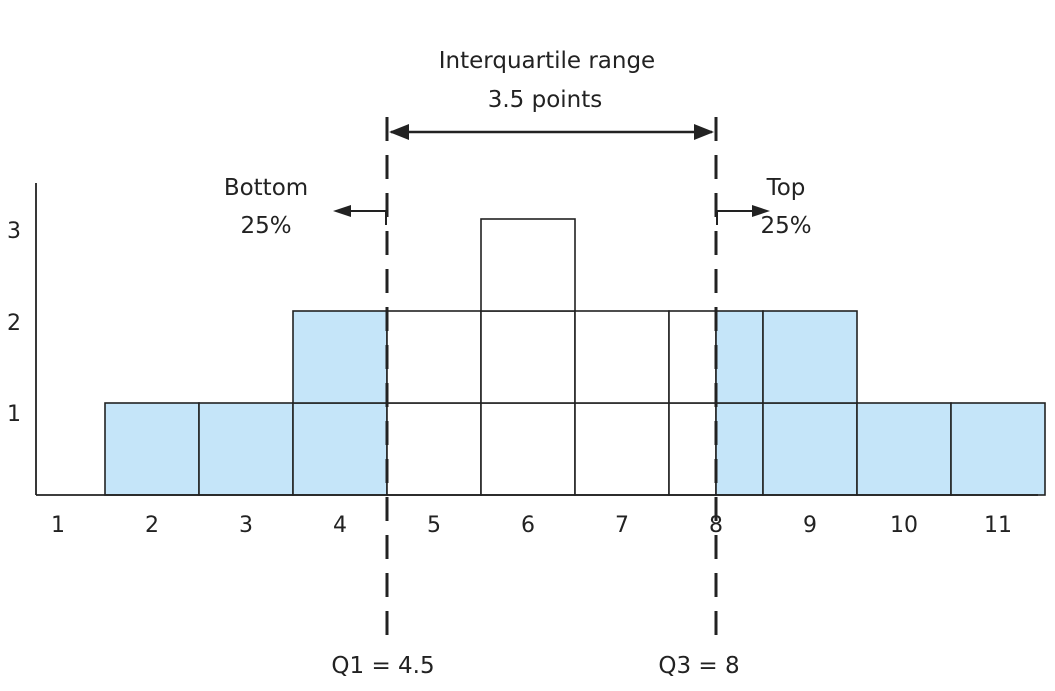 The width and height of the screenshot is (1055, 691). I want to click on bottom-arrowhead, so click(342, 211).